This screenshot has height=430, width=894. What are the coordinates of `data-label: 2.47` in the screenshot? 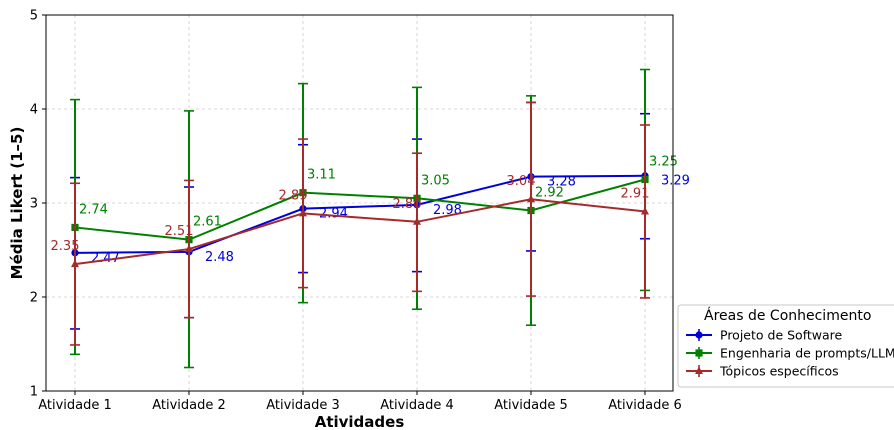 It's located at (105, 258).